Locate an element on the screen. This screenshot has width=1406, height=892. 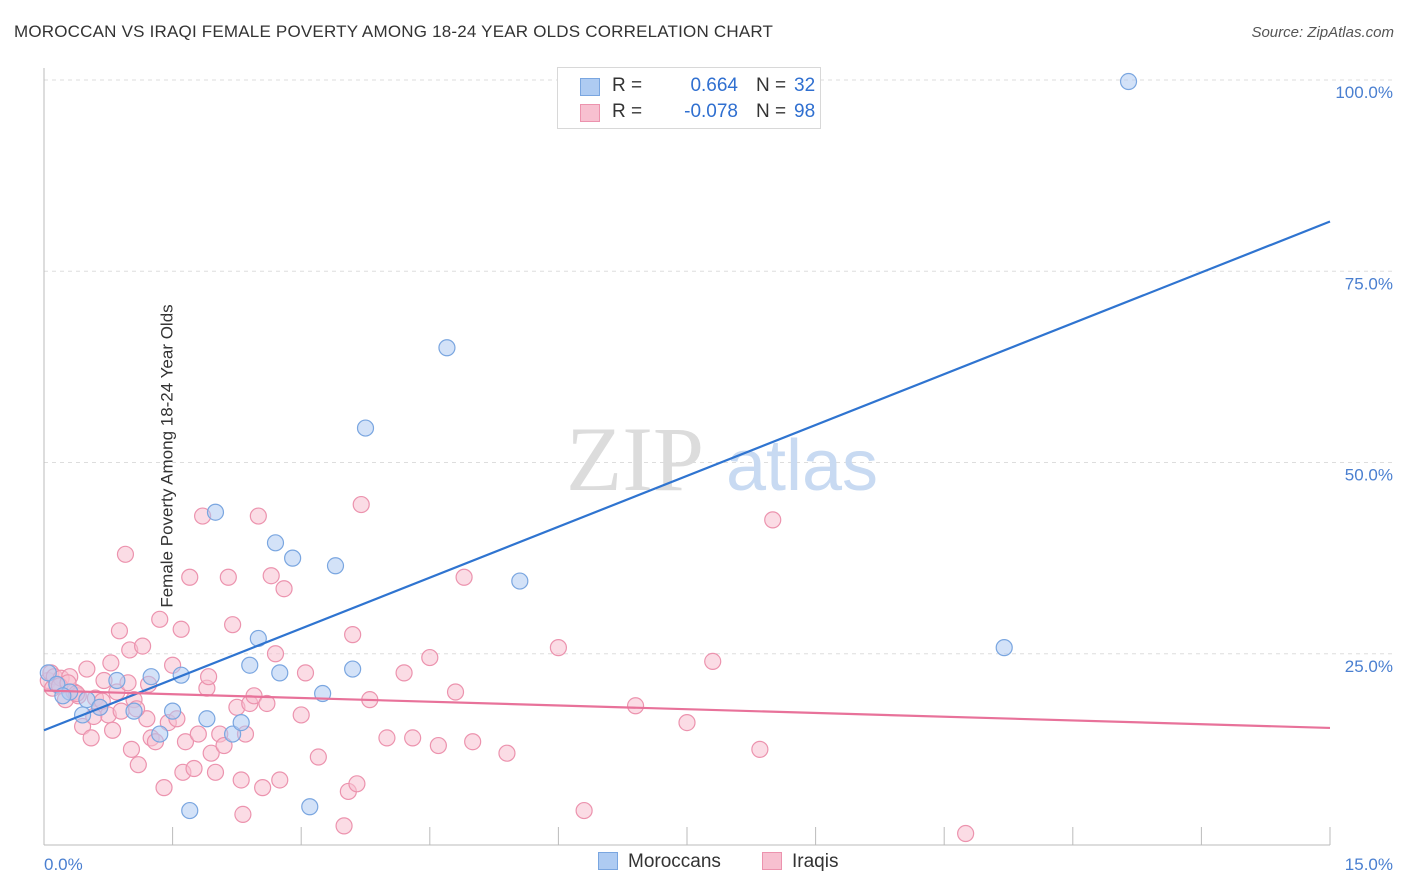
r-value: 0.664 is located at coordinates (714, 85).